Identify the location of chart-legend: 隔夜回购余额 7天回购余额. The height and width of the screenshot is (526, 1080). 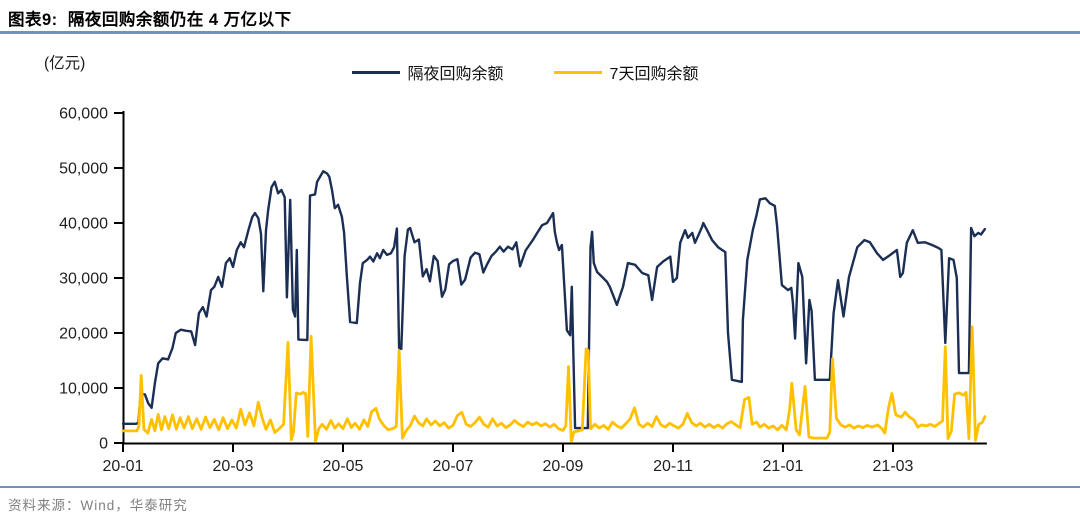
(525, 72).